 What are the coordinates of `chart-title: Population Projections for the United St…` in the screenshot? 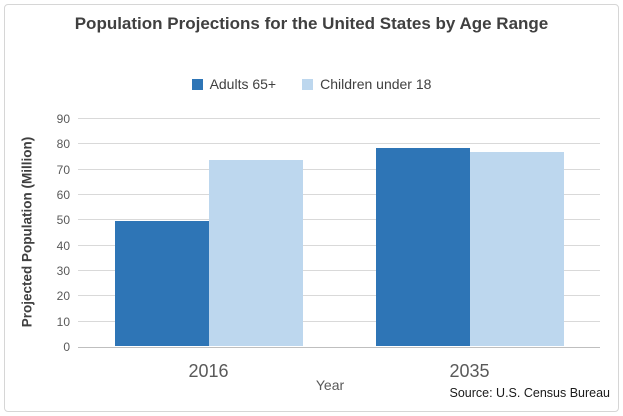 It's located at (311, 23).